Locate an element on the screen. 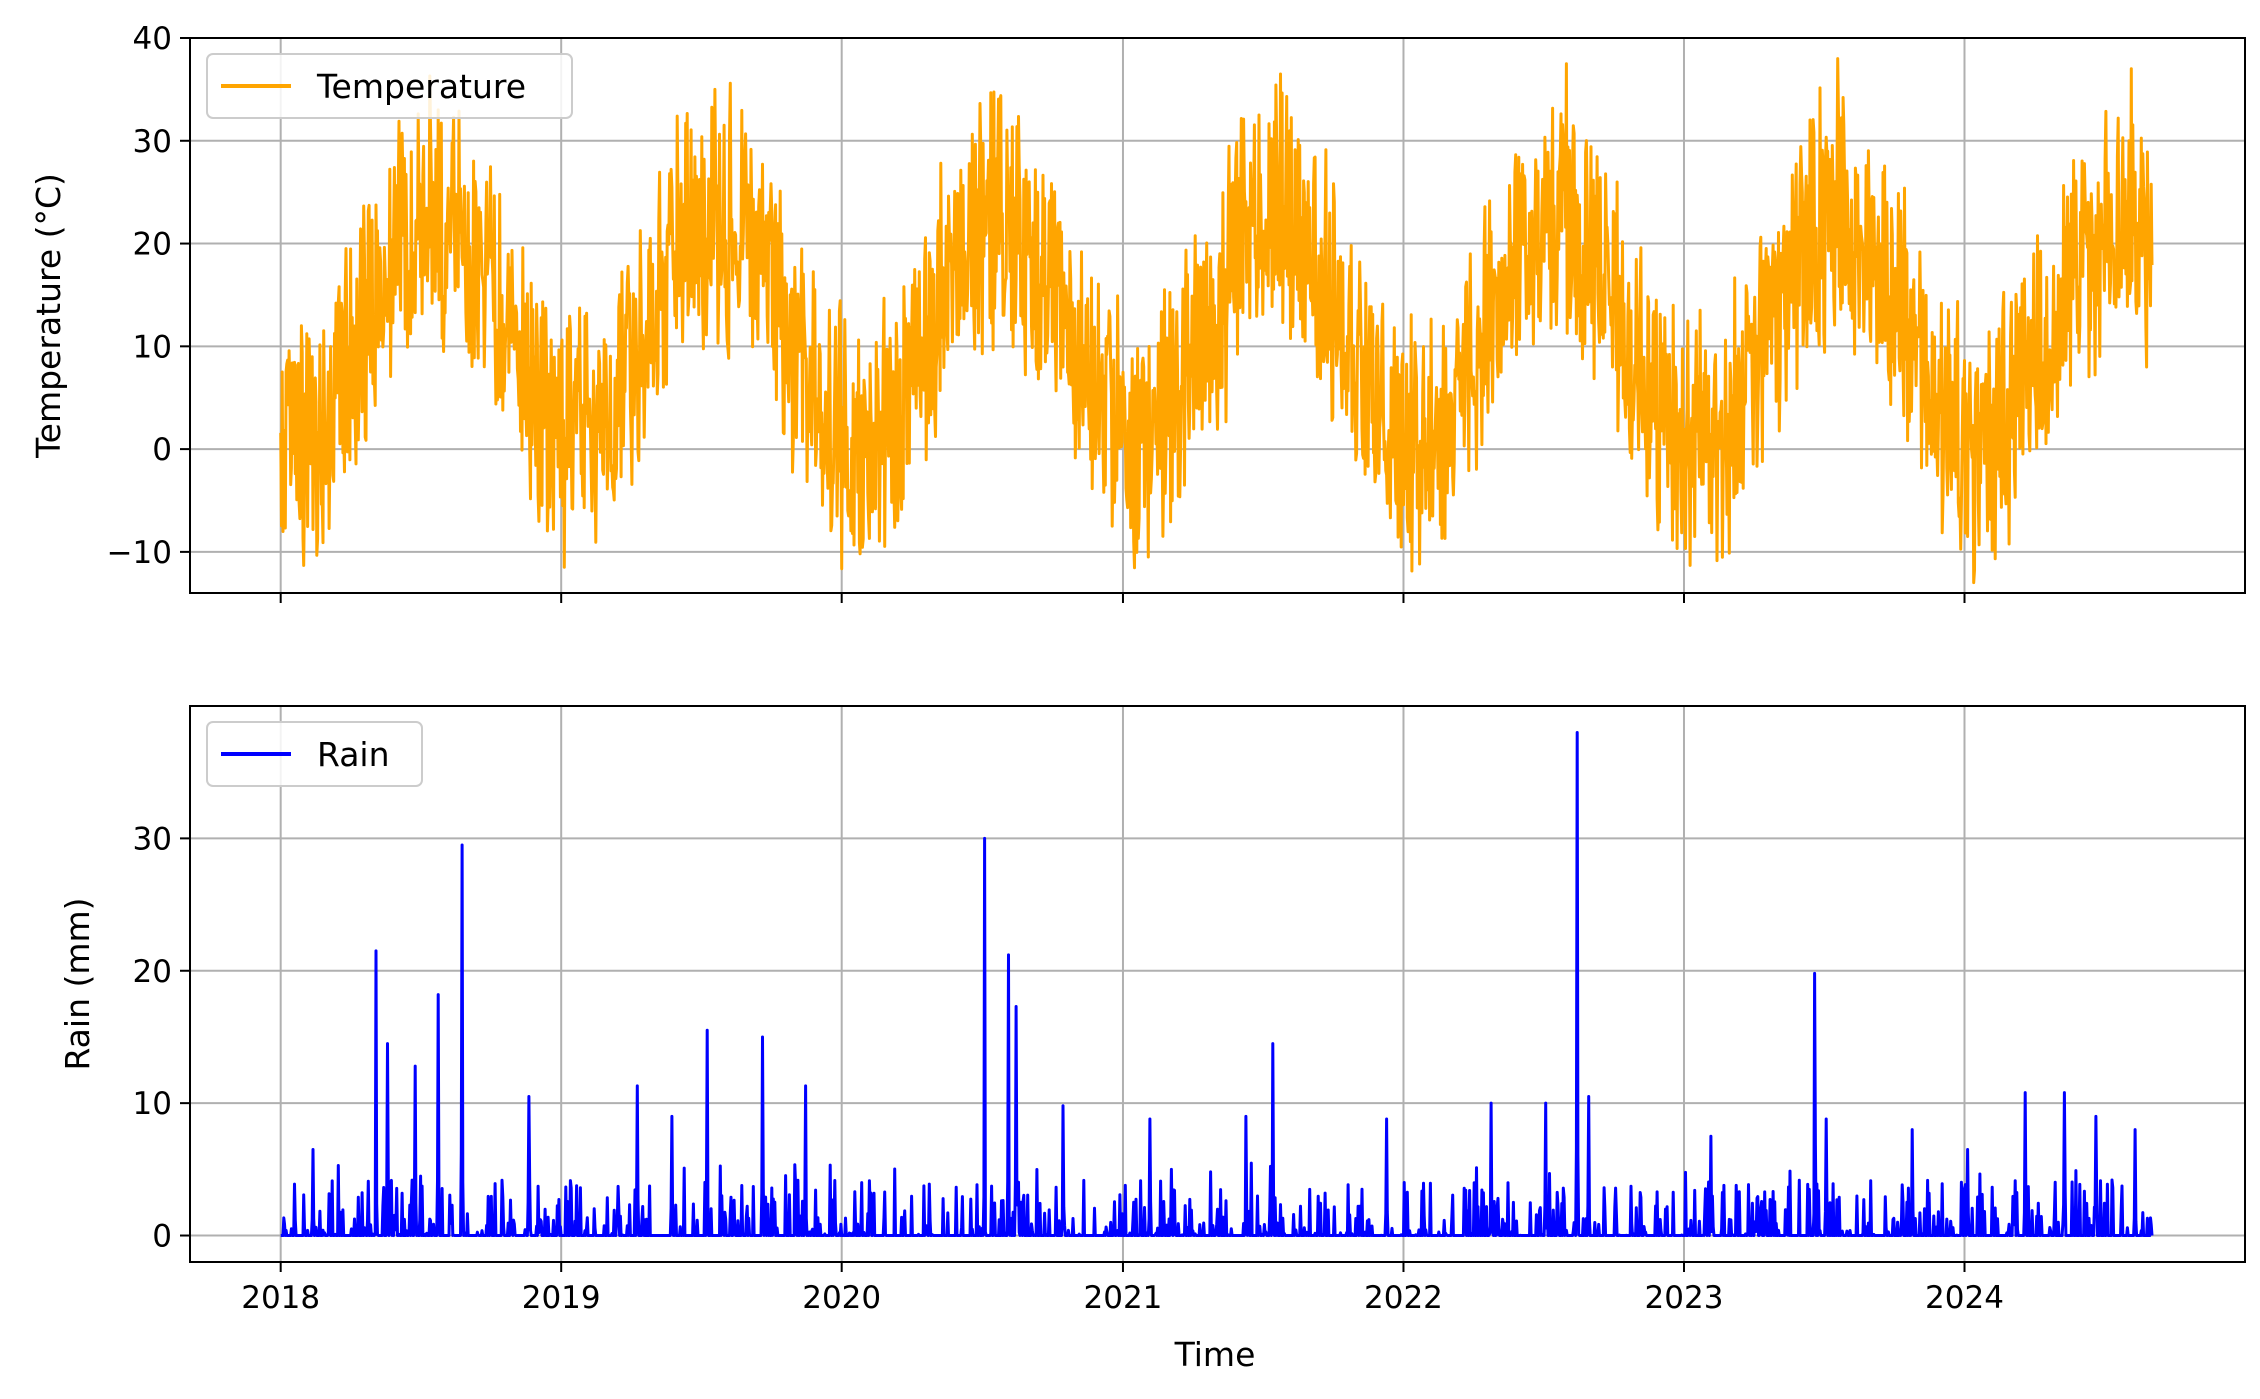 The image size is (2260, 1399). legend-label: Temperature is located at coordinates (421, 86).